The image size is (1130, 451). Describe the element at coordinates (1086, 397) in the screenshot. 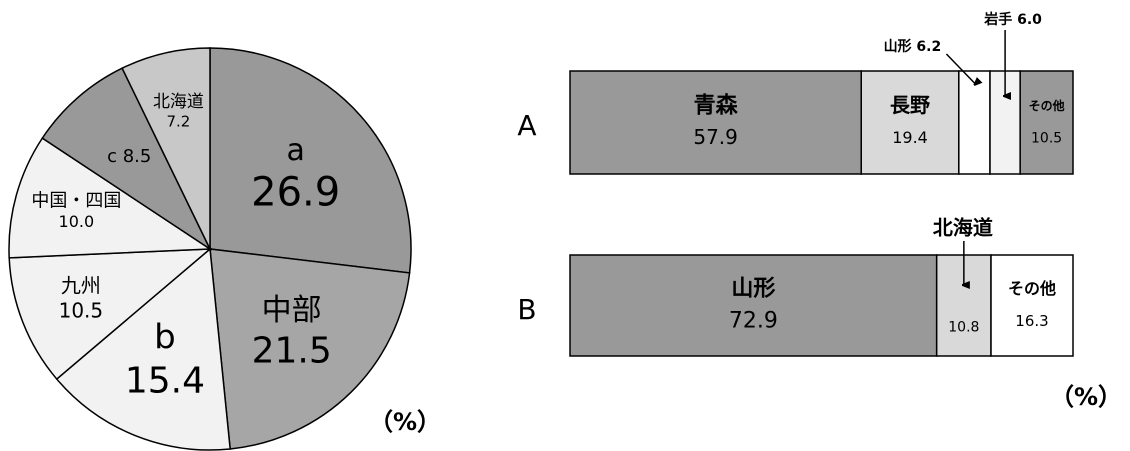

I see `bar-unit-label: （%）` at that location.